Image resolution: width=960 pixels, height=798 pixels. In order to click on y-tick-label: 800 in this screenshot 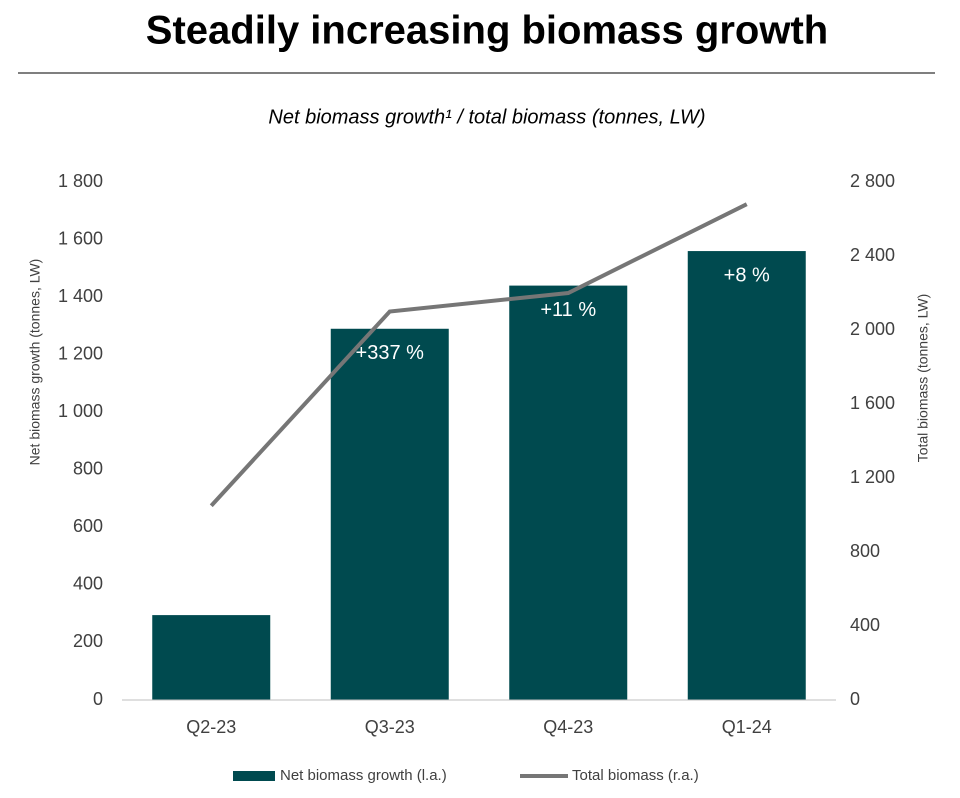, I will do `click(88, 469)`.